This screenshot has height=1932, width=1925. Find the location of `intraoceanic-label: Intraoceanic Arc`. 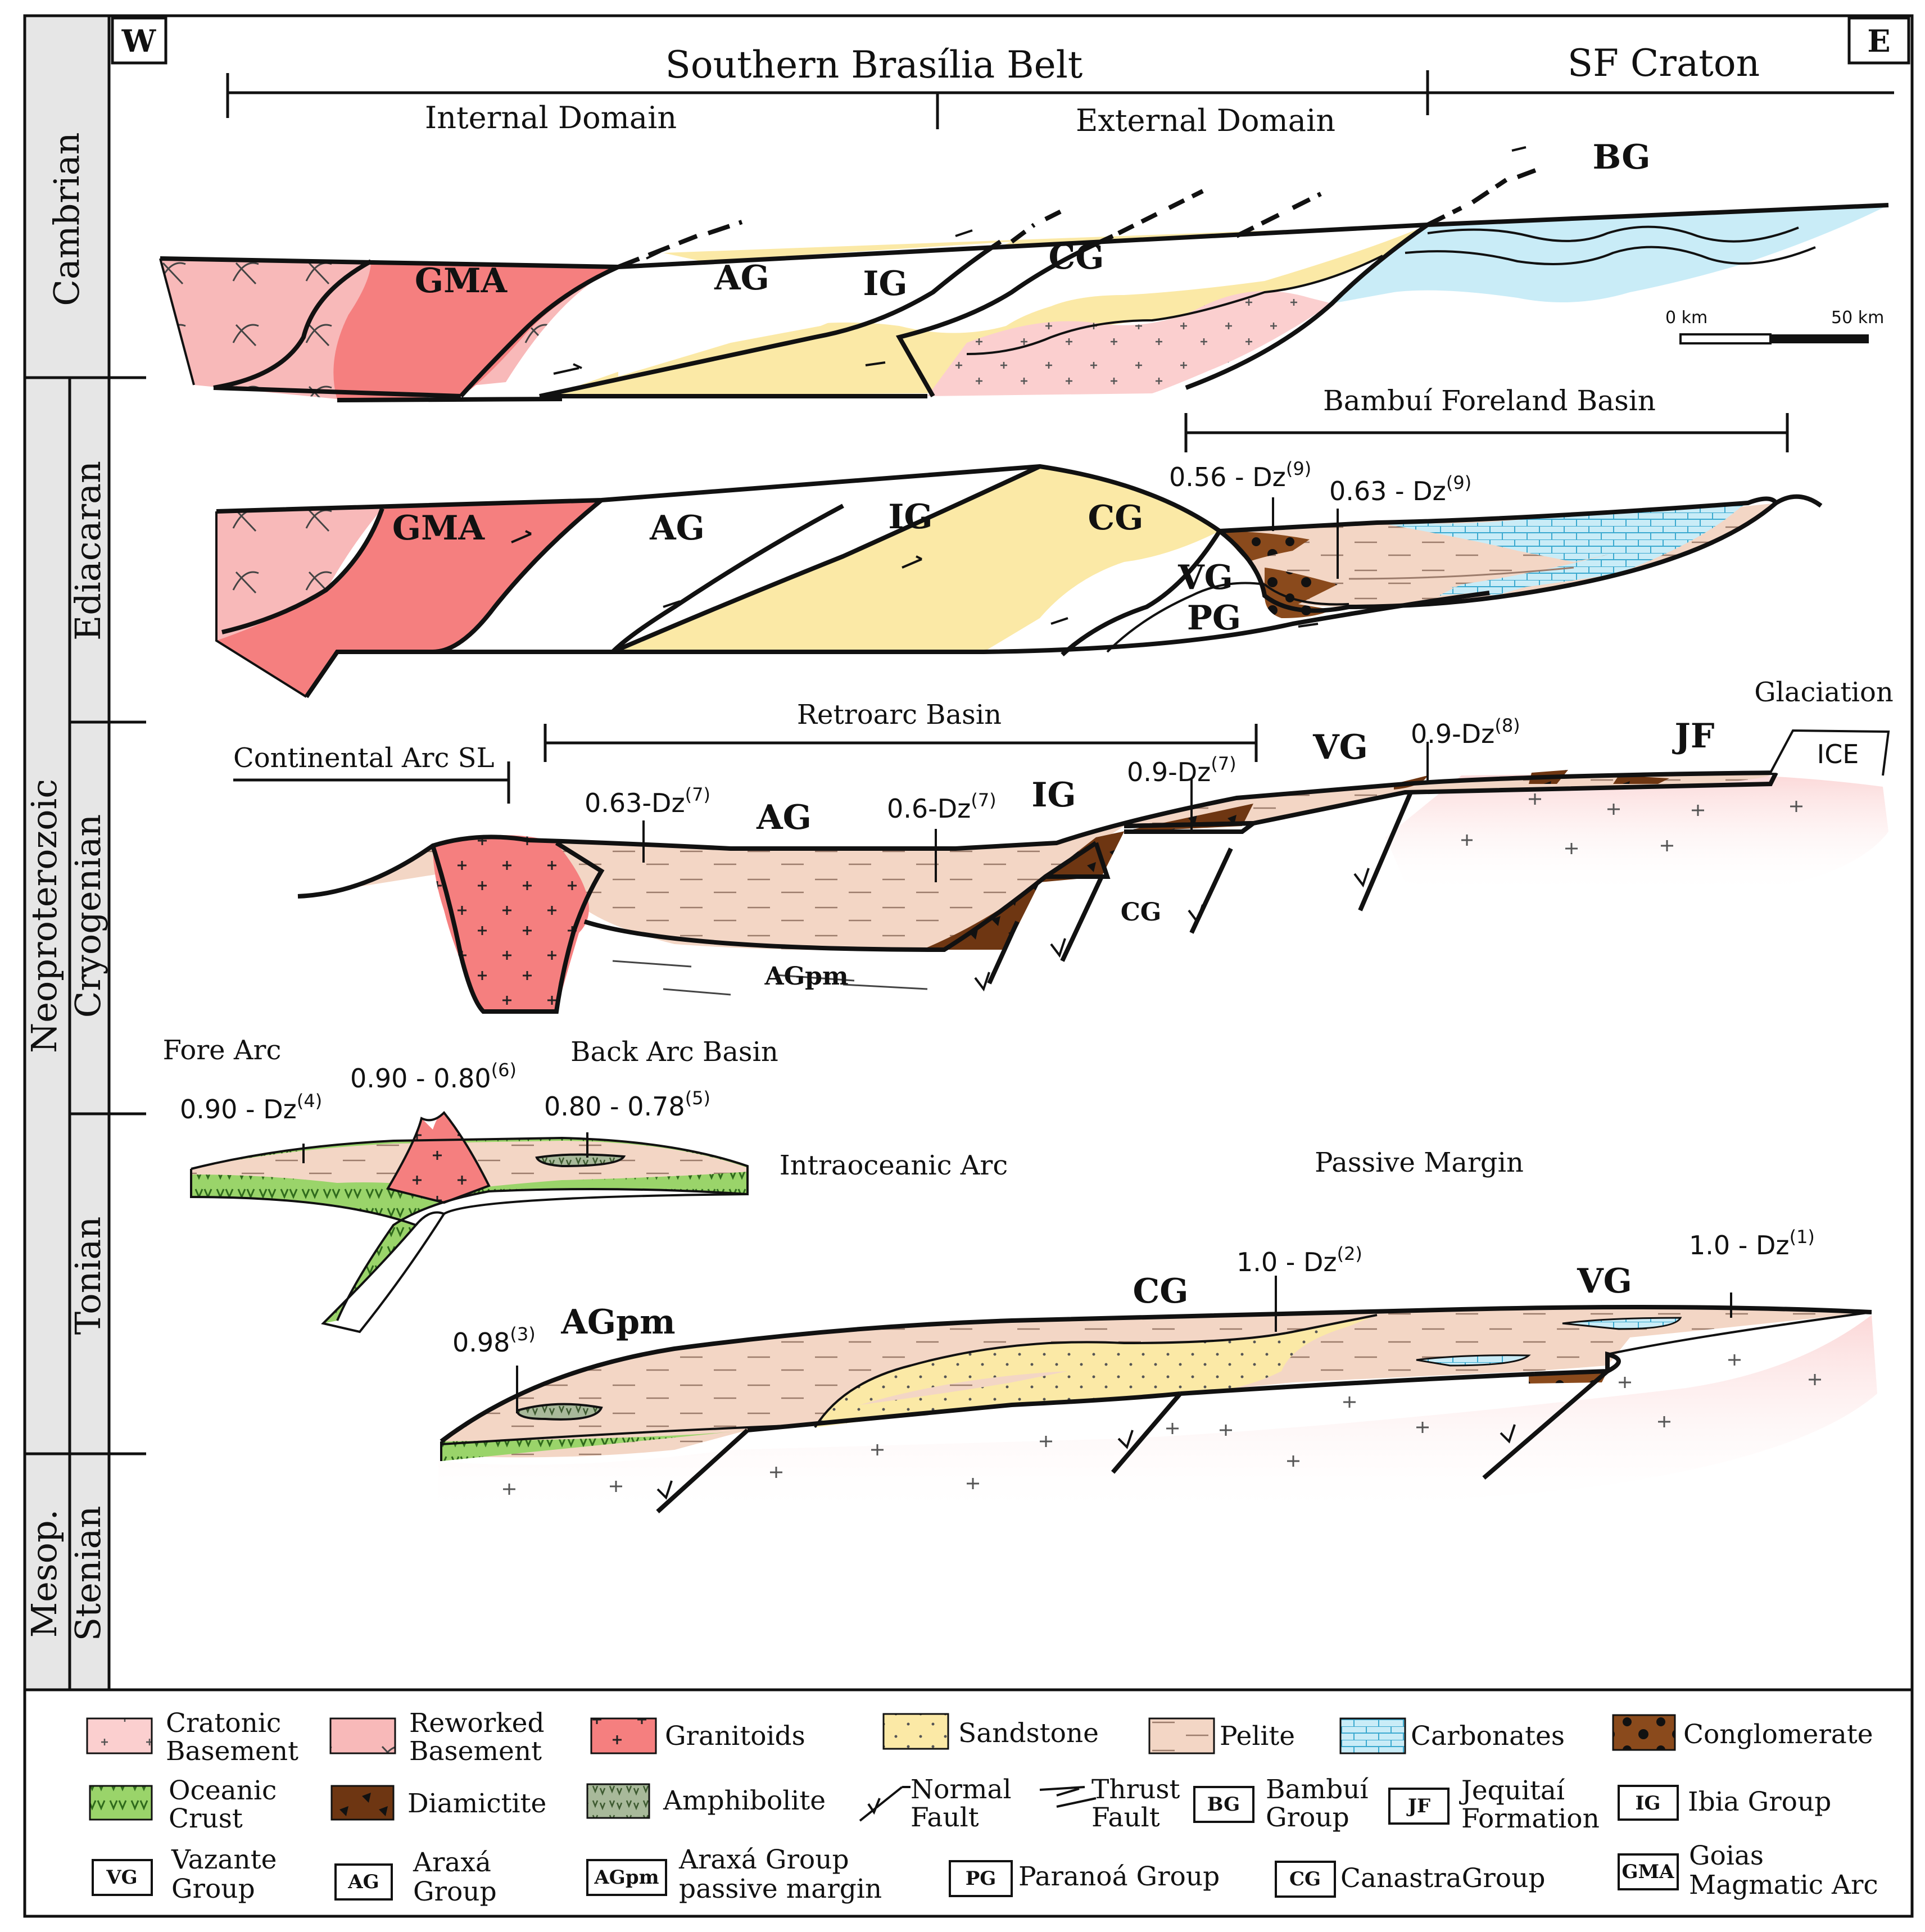

intraoceanic-label: Intraoceanic Arc is located at coordinates (894, 1165).